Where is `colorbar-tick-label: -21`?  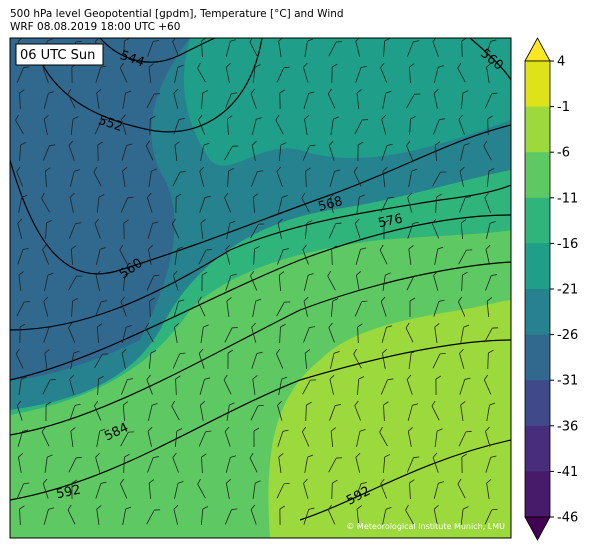 colorbar-tick-label: -21 is located at coordinates (567, 290).